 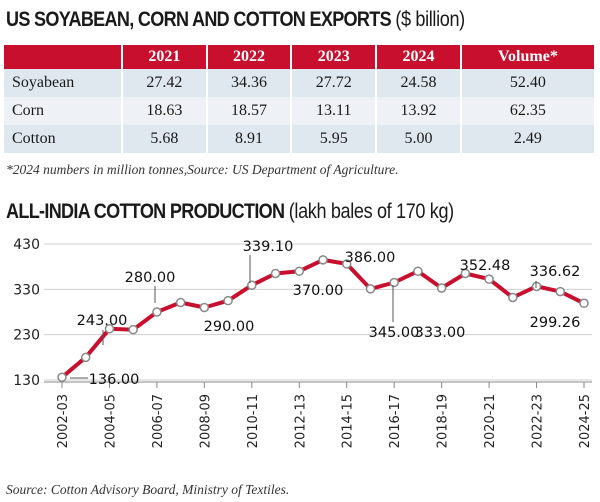 What do you see at coordinates (430, 19) in the screenshot?
I see `table-title-unit: ($ billion)` at bounding box center [430, 19].